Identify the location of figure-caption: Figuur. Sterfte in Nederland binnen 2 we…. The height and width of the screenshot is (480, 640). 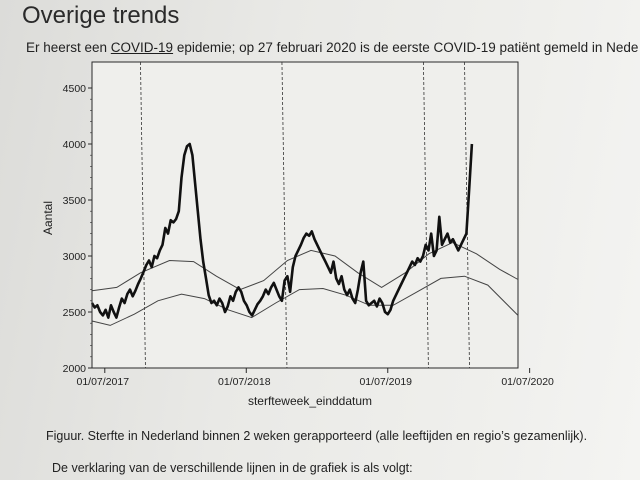
(317, 436).